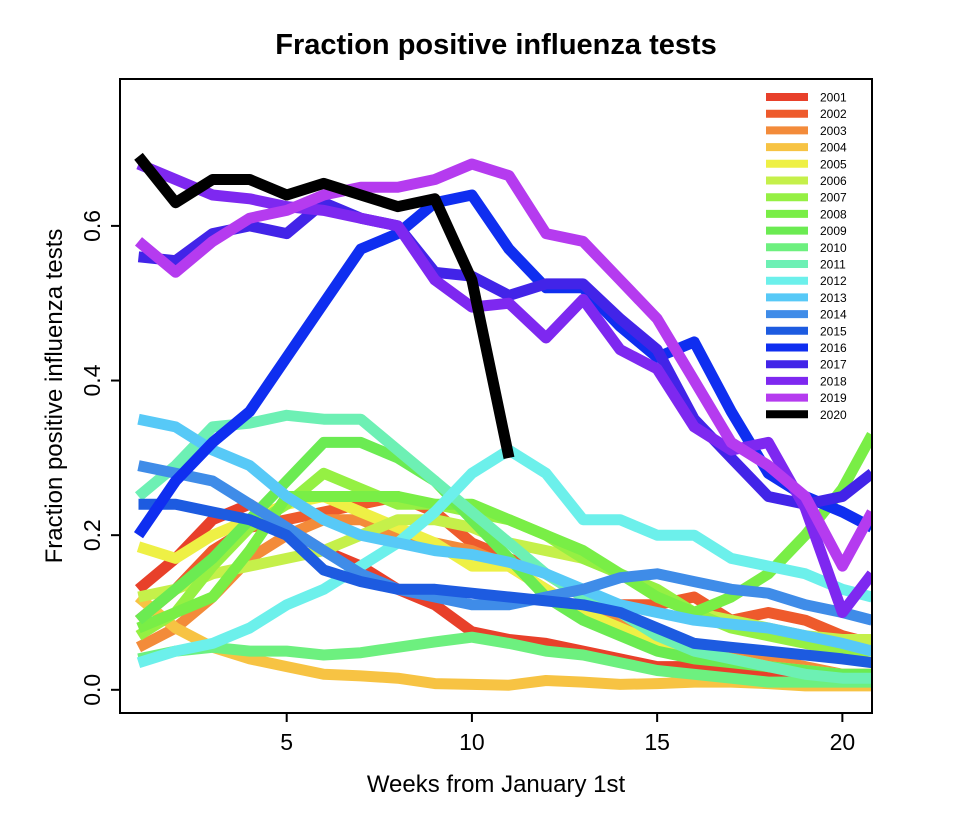 This screenshot has width=956, height=838. What do you see at coordinates (833, 381) in the screenshot?
I see `legend-label-2018: 2018` at bounding box center [833, 381].